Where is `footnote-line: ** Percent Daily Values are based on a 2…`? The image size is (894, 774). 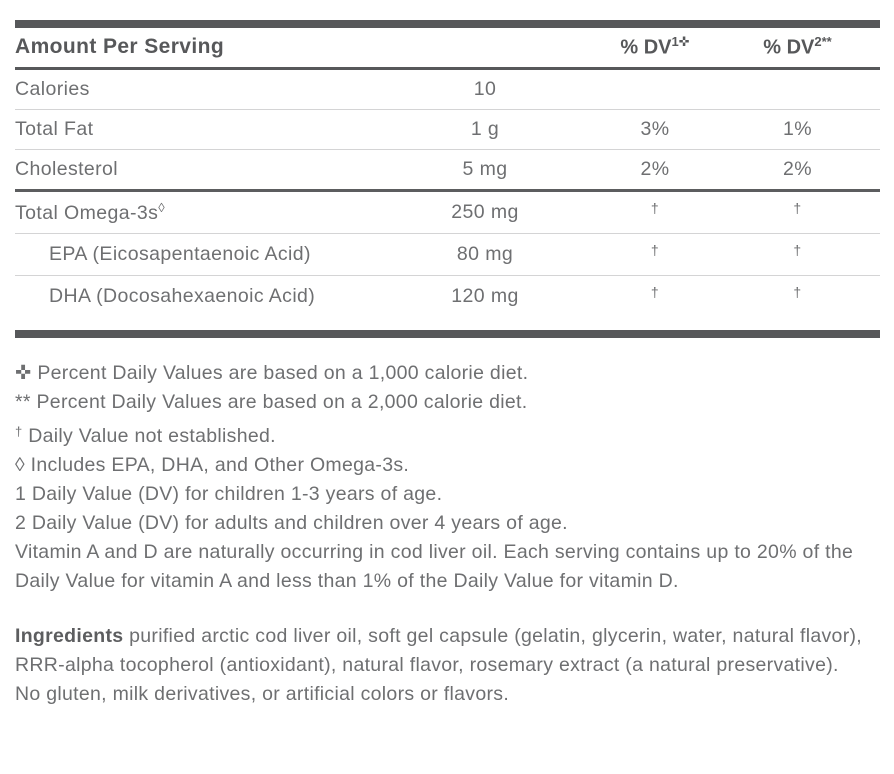
footnote-line: ** Percent Daily Values are based on a 2… is located at coordinates (447, 402).